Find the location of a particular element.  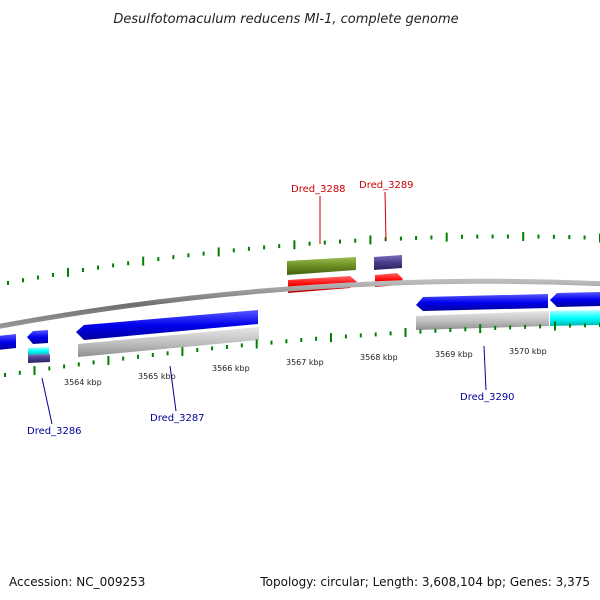

gene-label-dred-3287: Dred_3287 is located at coordinates (177, 418).